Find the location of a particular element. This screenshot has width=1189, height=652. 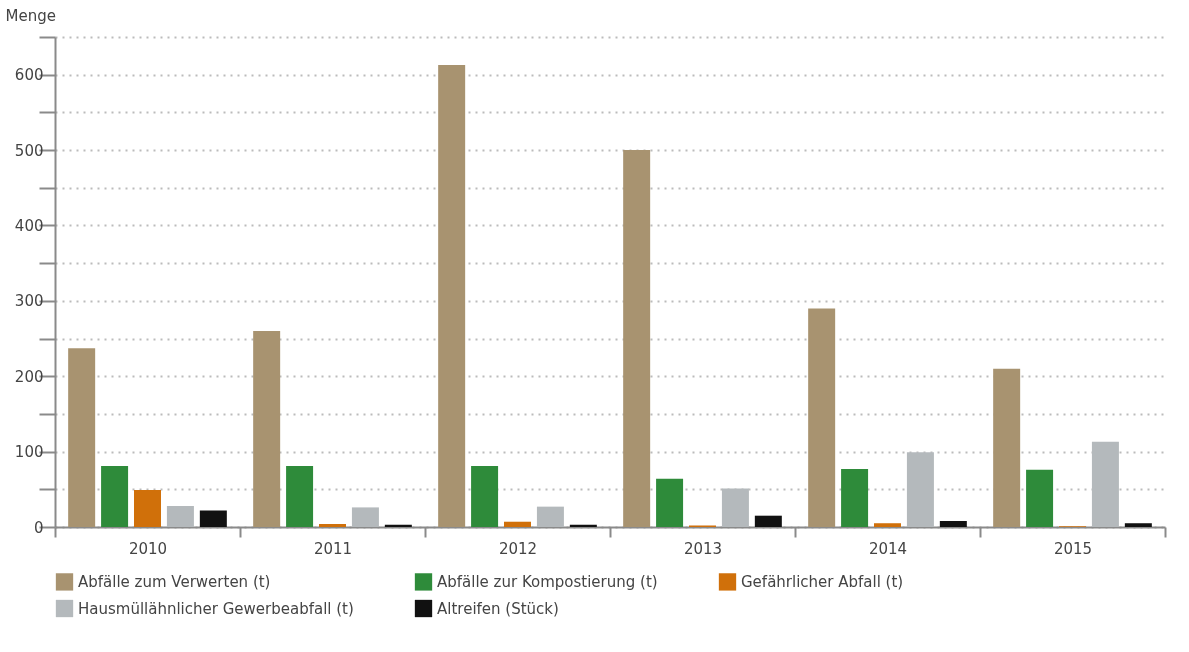

legend-label: Abfälle zum Verwerten (t) is located at coordinates (174, 581).